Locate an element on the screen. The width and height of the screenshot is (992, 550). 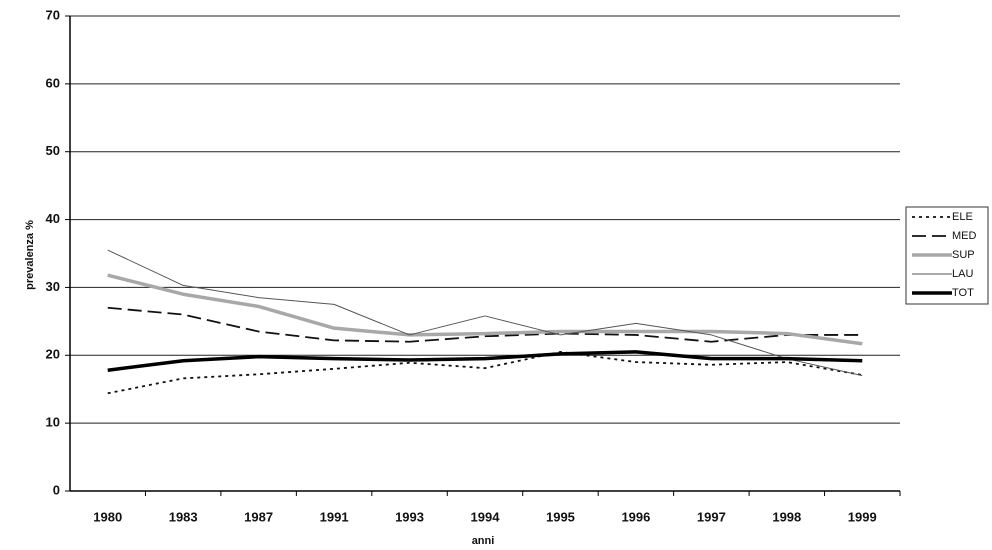
y-tick-label: 30 is located at coordinates (53, 286).